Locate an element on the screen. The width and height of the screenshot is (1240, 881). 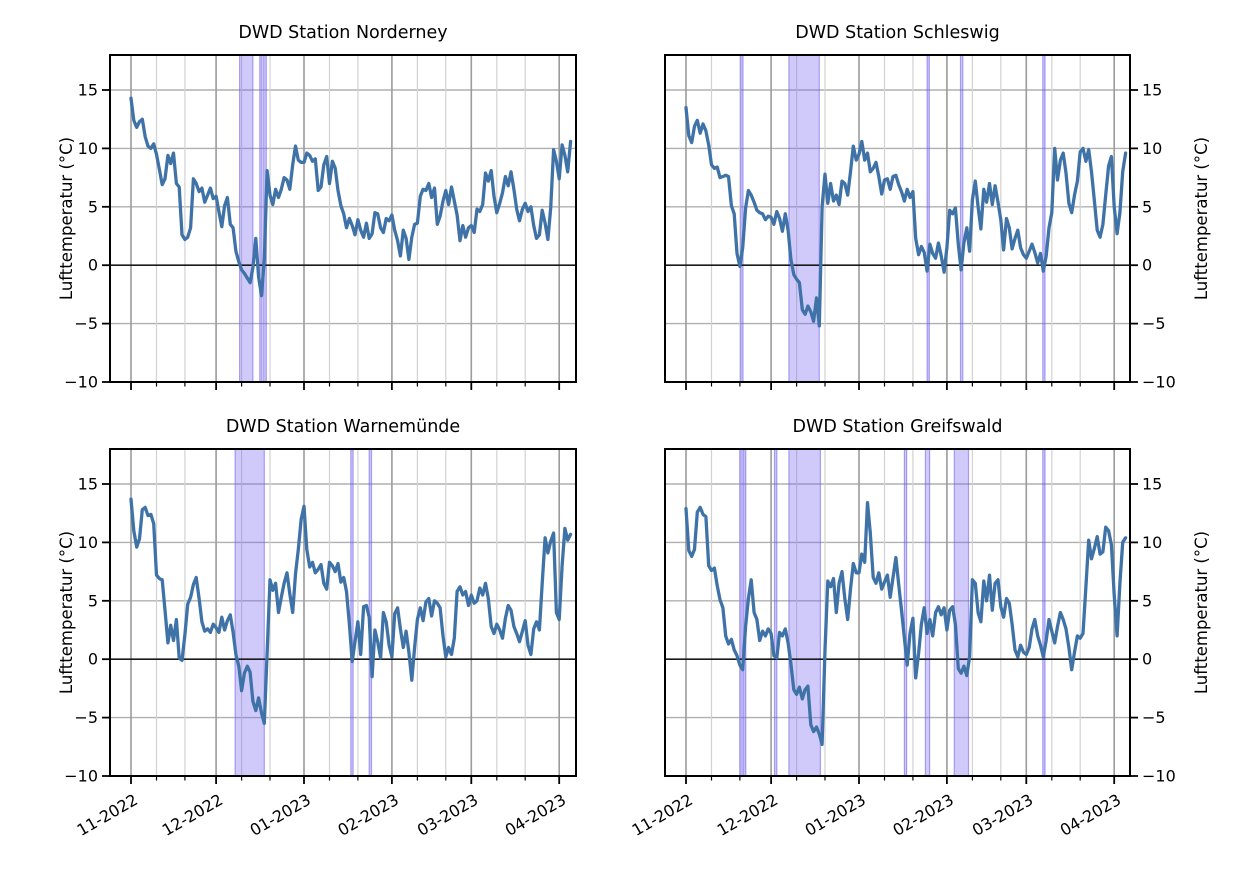
chart-title: DWD Station Schleswig is located at coordinates (897, 33).